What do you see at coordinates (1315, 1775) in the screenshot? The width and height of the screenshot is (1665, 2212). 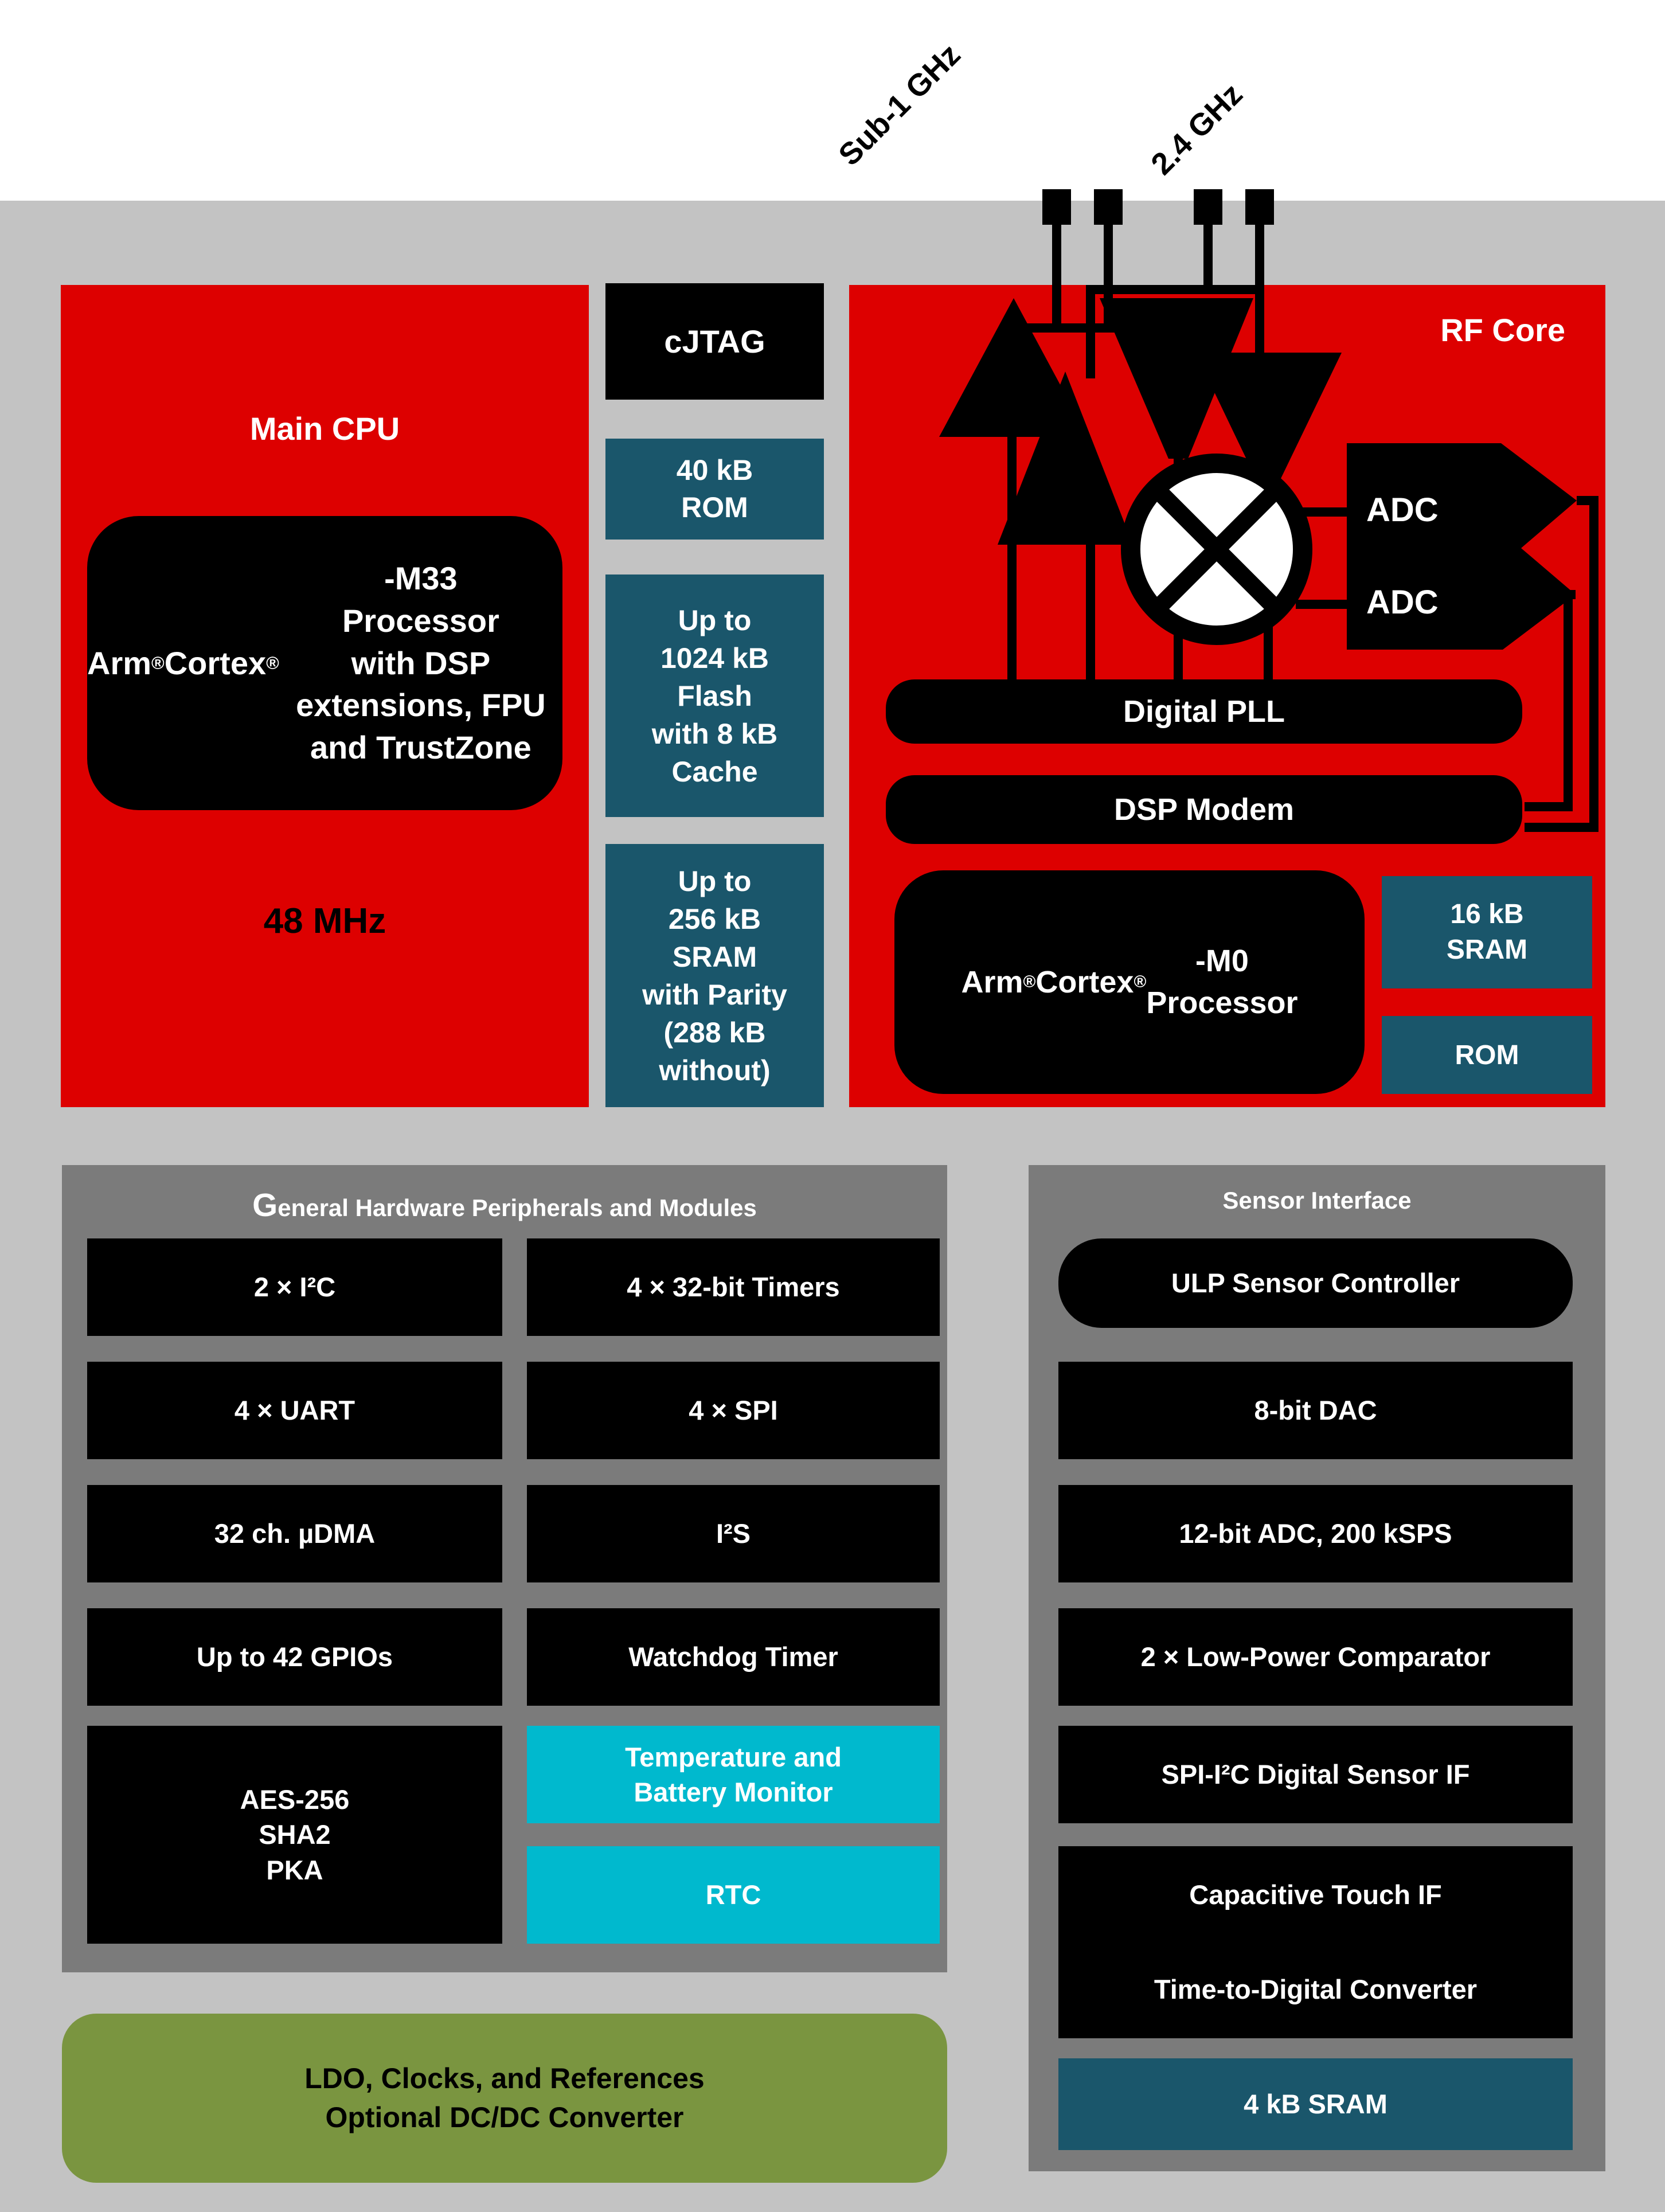 I see `spi-i2c-sensor-if-block: SPI-I²C Digital Sensor IF` at bounding box center [1315, 1775].